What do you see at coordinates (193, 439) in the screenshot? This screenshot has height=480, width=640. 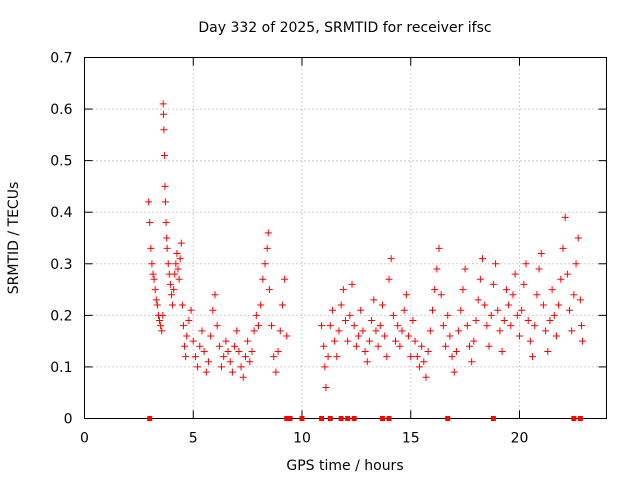 I see `x-tick-label: 5` at bounding box center [193, 439].